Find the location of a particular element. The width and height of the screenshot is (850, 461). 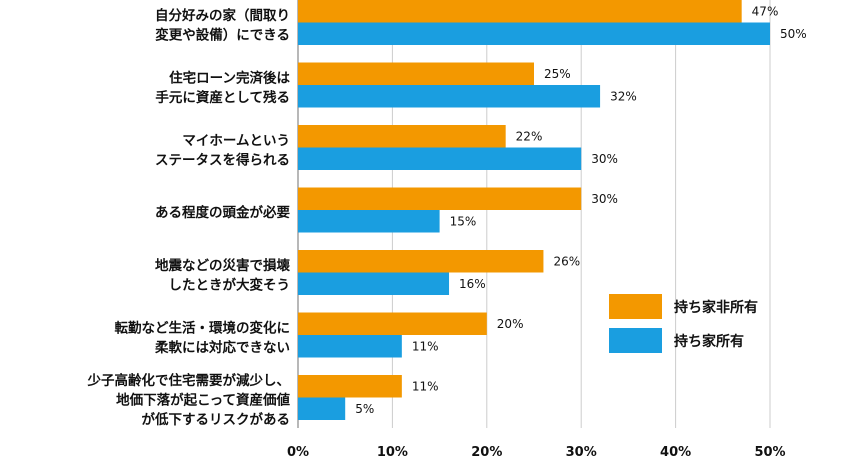

data-label: 25% is located at coordinates (557, 74).